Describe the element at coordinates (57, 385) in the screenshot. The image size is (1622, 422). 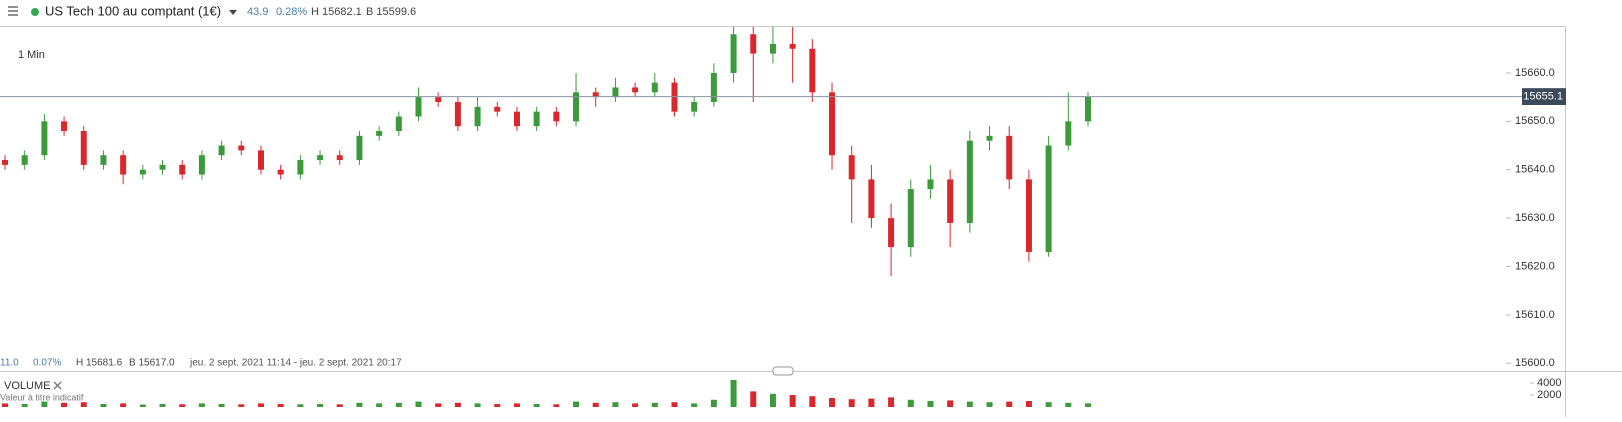
I see `close-volume` at that location.